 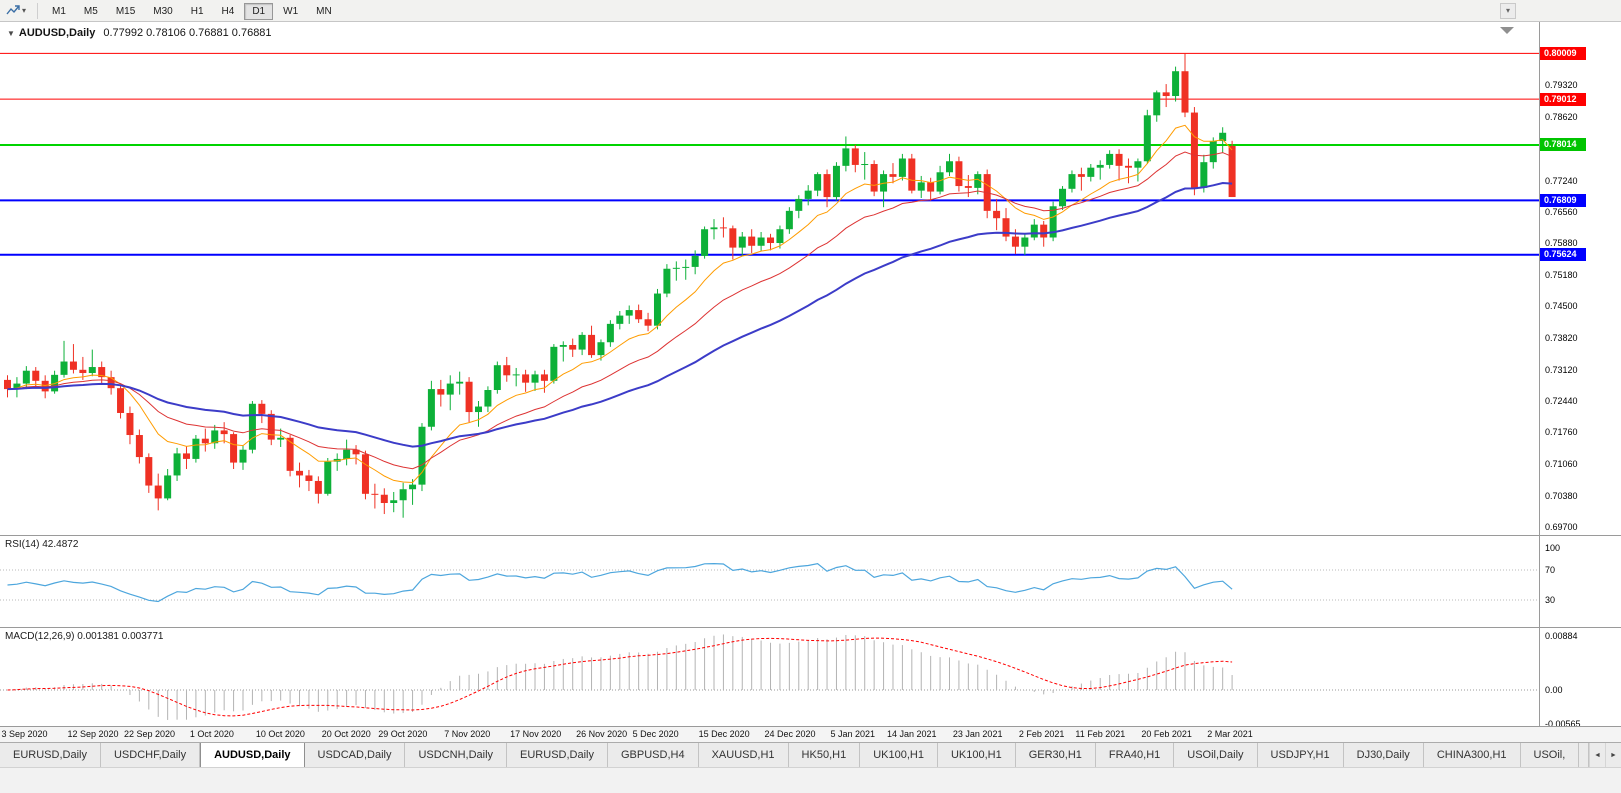 What do you see at coordinates (655, 734) in the screenshot?
I see `date-label: 5 Dec 2020` at bounding box center [655, 734].